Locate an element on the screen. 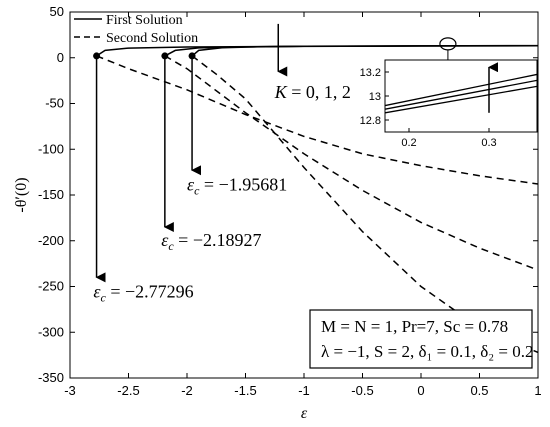 The image size is (550, 427). x-tick-label: -2 is located at coordinates (187, 390).